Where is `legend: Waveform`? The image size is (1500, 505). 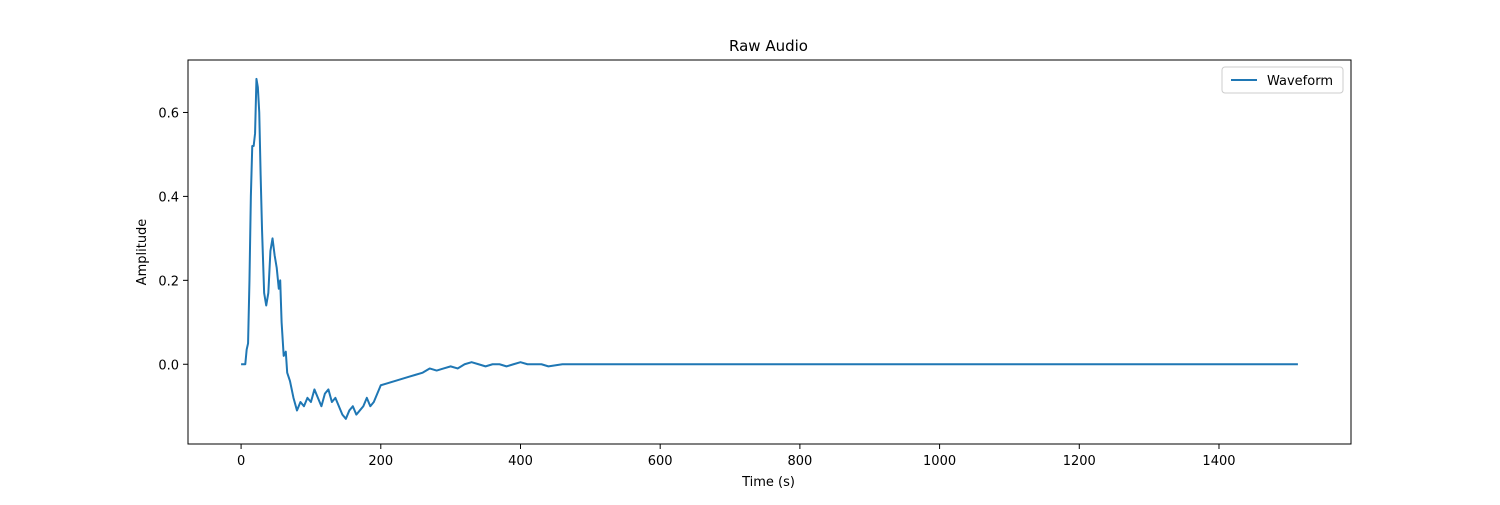
legend: Waveform is located at coordinates (1282, 80).